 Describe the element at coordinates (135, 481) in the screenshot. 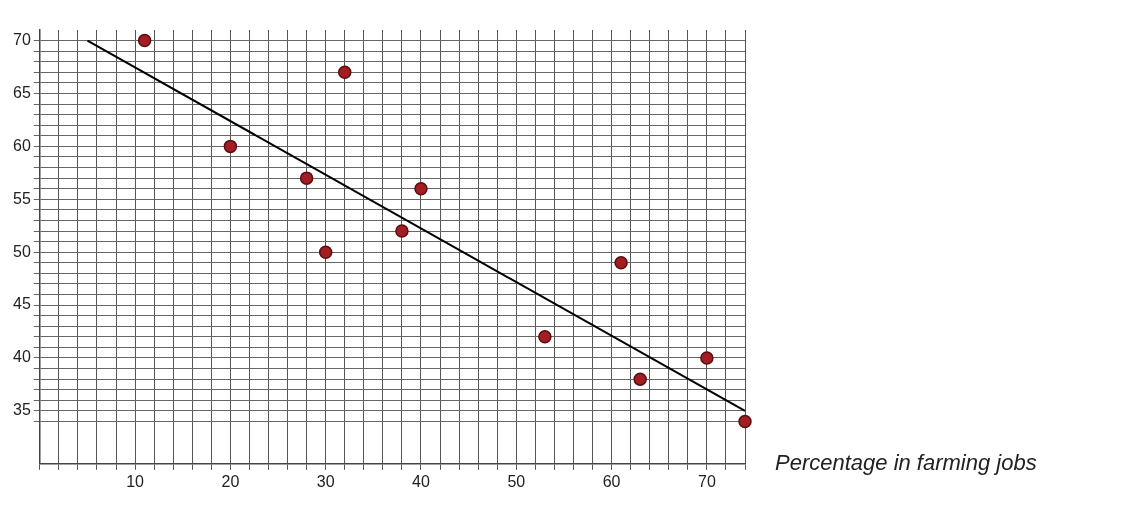

I see `x-tick-label: 10` at that location.